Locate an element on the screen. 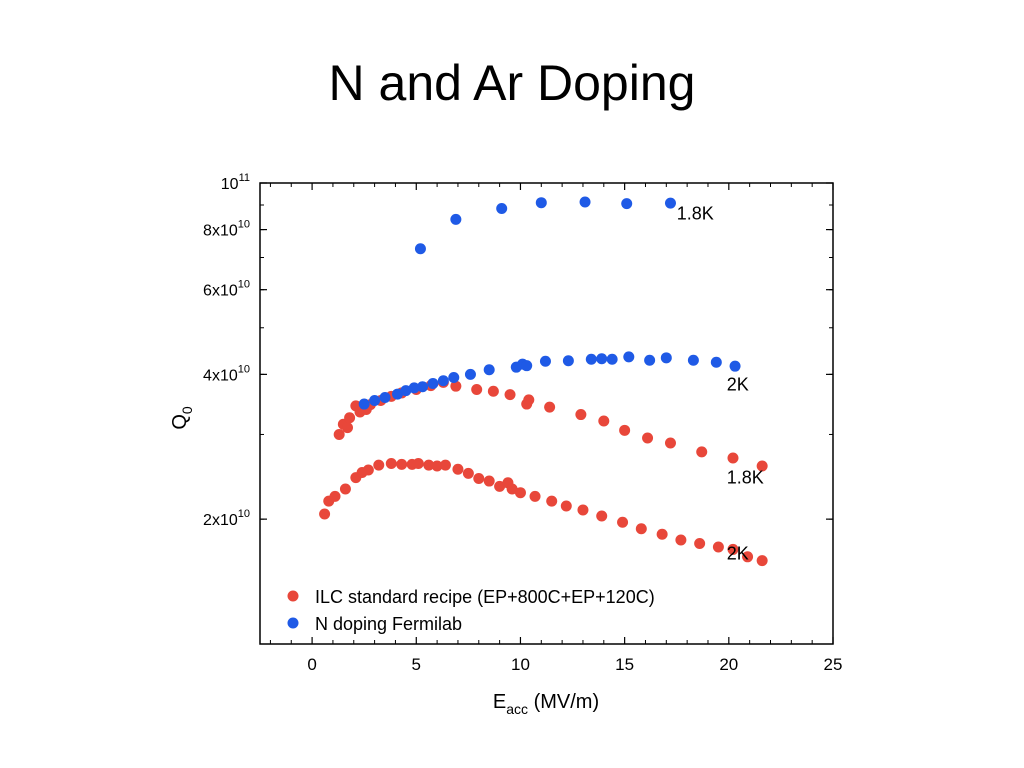  y-tick-label: 8x10¹⁰ is located at coordinates (226, 229).